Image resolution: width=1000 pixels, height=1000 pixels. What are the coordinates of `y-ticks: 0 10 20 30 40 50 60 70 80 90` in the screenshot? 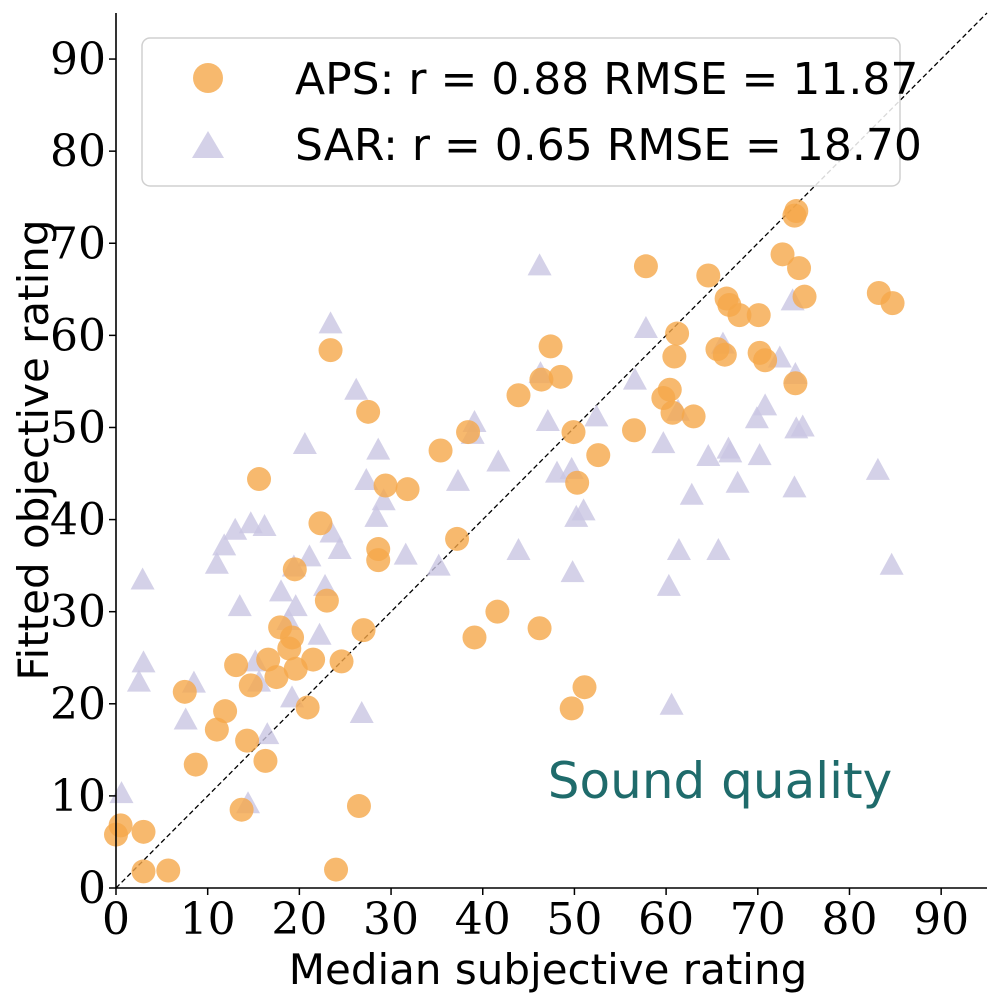 It's located at (83, 474).